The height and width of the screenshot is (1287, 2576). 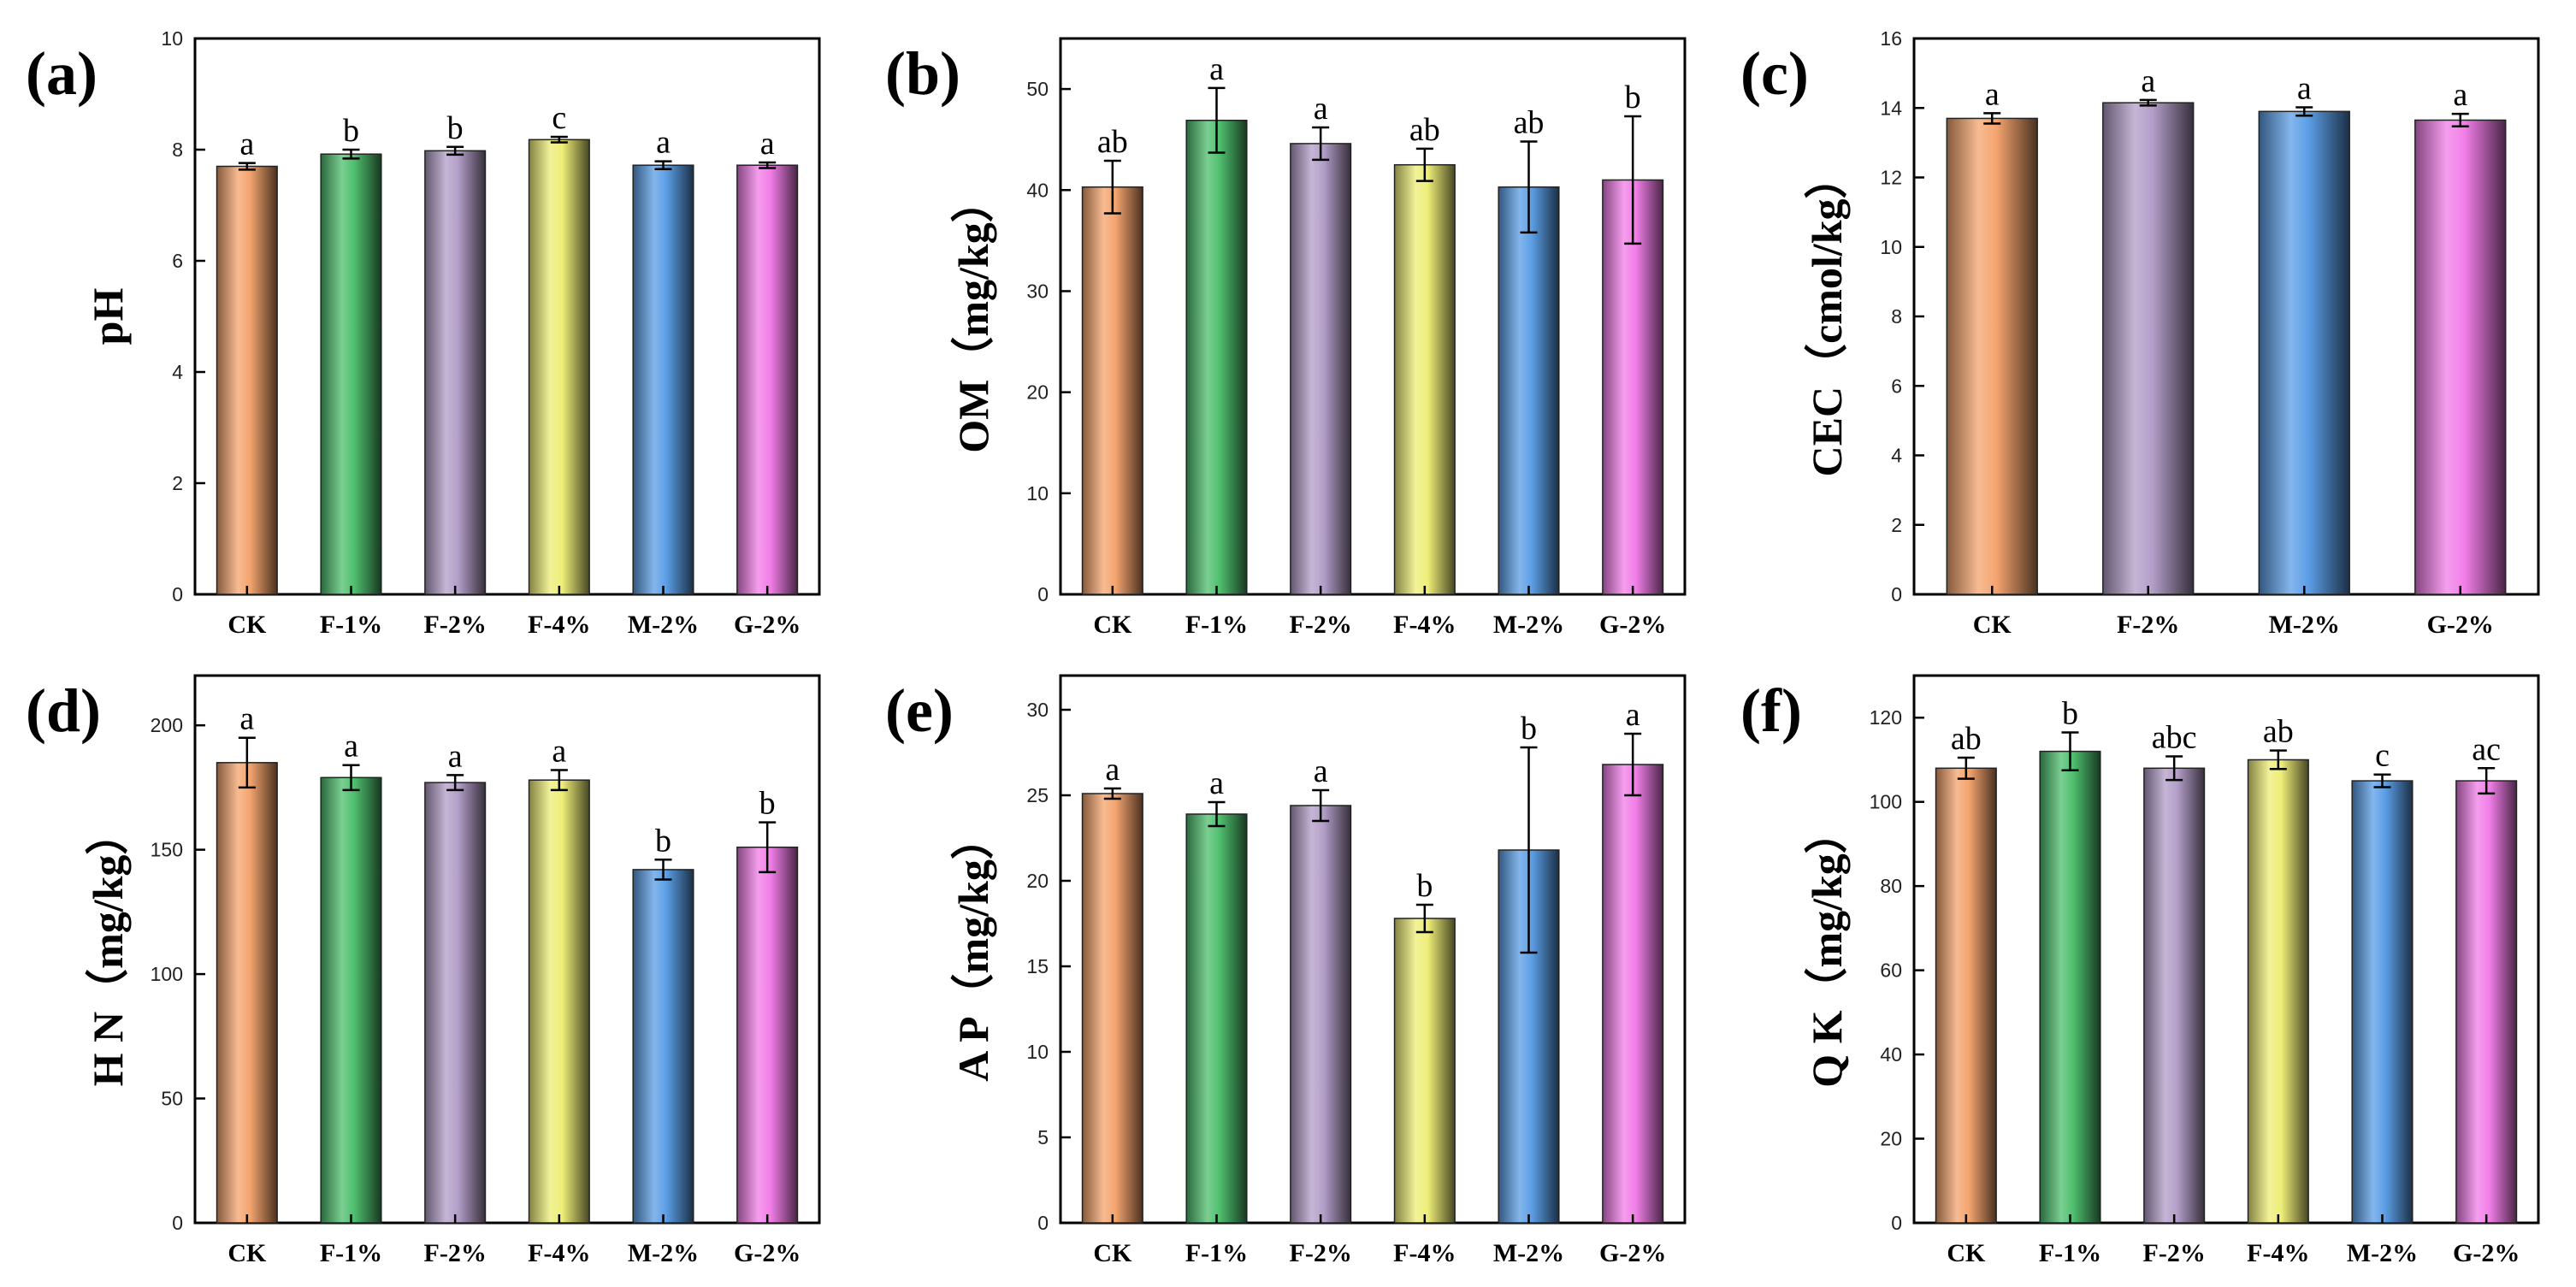 What do you see at coordinates (1827, 950) in the screenshot?
I see `y-axis-label: Q K（mg/kg）` at bounding box center [1827, 950].